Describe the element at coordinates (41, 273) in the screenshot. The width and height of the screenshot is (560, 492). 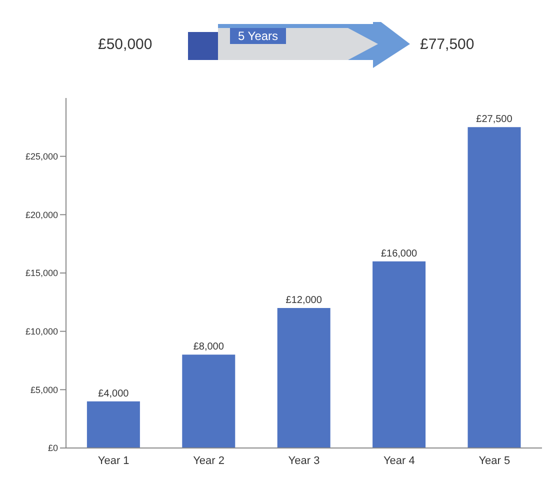
I see `y-tick-label: £15,000` at that location.